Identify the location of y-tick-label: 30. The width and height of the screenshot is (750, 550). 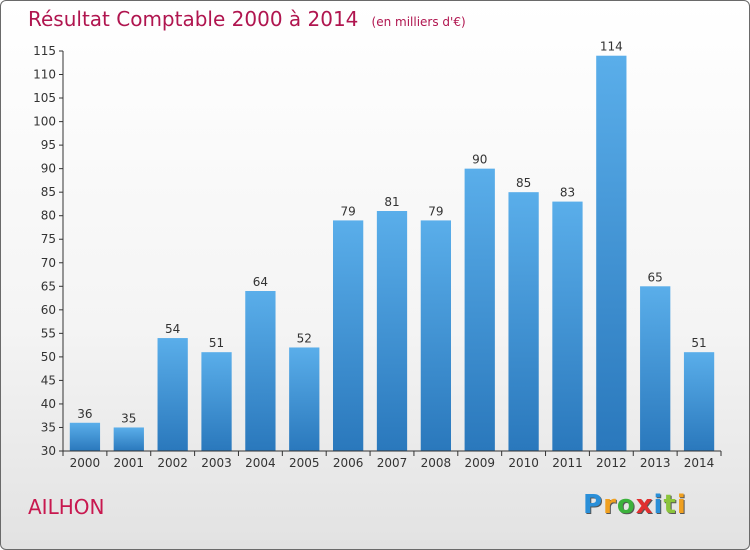
(48, 451).